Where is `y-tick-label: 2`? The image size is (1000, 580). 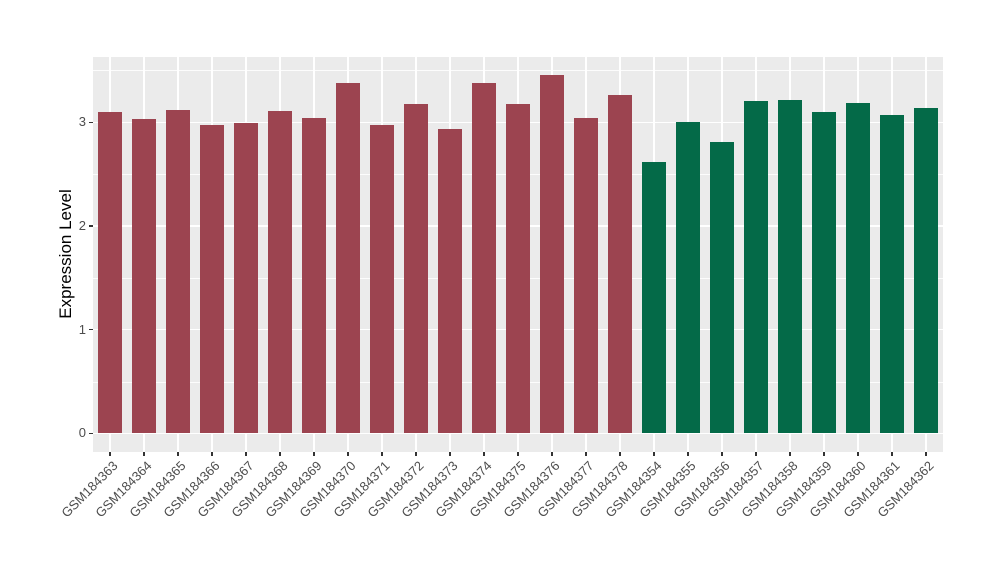 y-tick-label: 2 is located at coordinates (82, 225).